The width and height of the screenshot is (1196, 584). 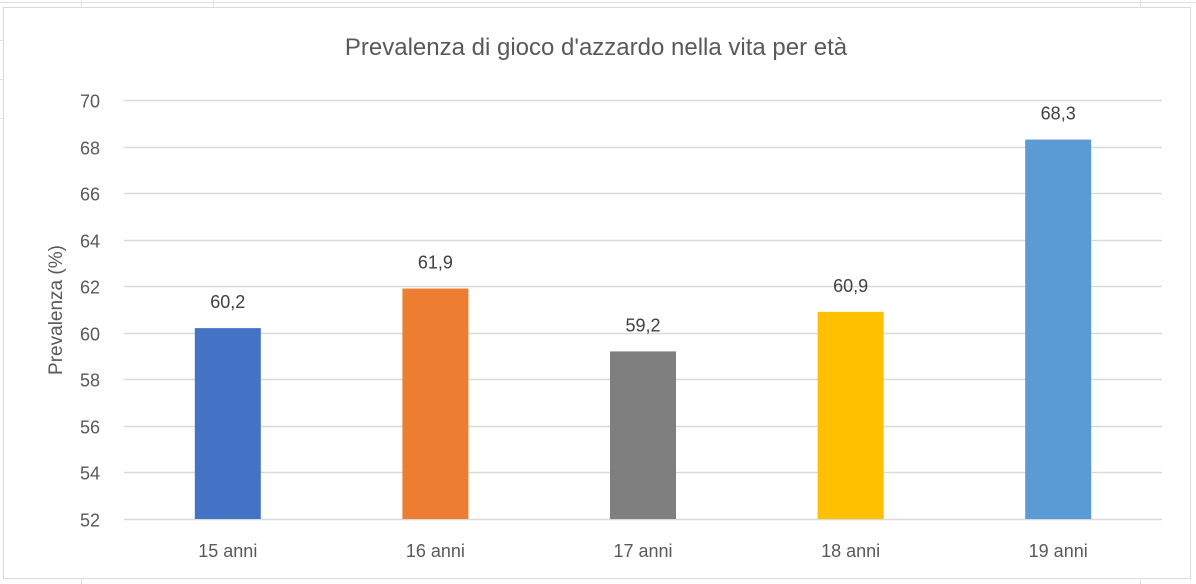 What do you see at coordinates (90, 288) in the screenshot?
I see `y-tick-label: 62` at bounding box center [90, 288].